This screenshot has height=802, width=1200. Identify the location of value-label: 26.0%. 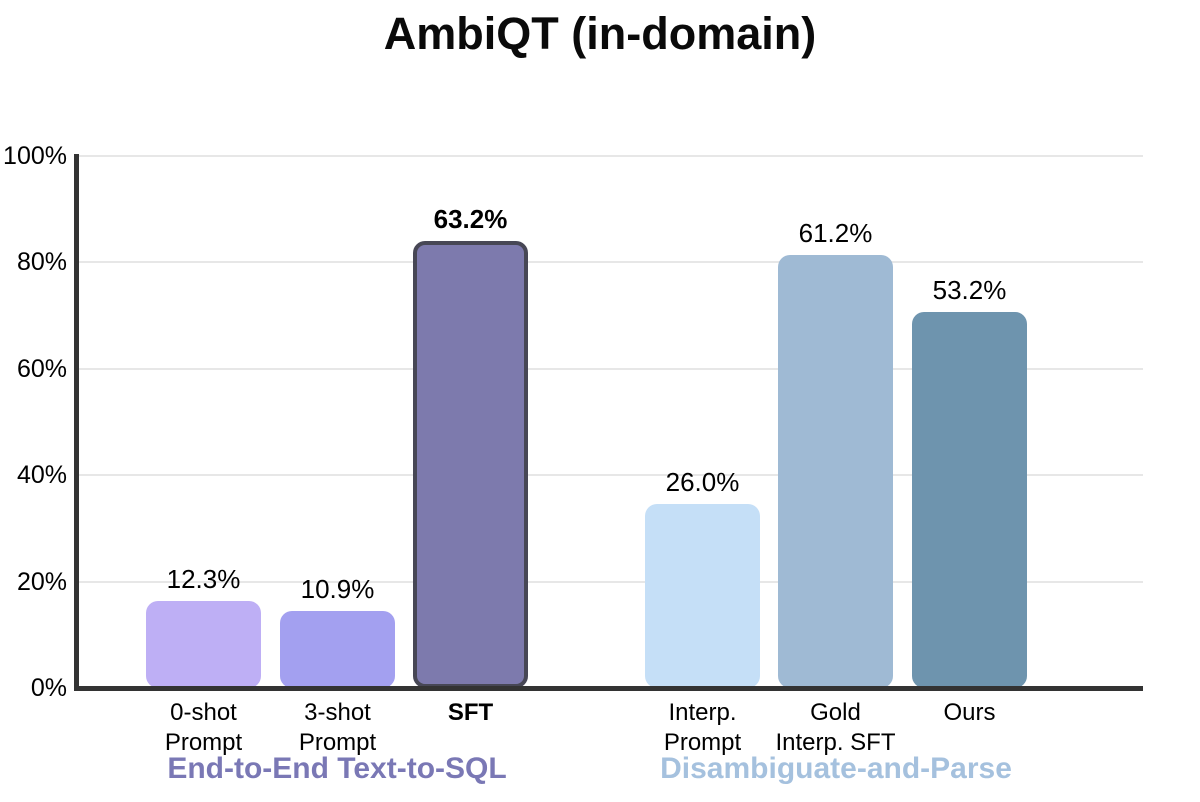
(702, 482).